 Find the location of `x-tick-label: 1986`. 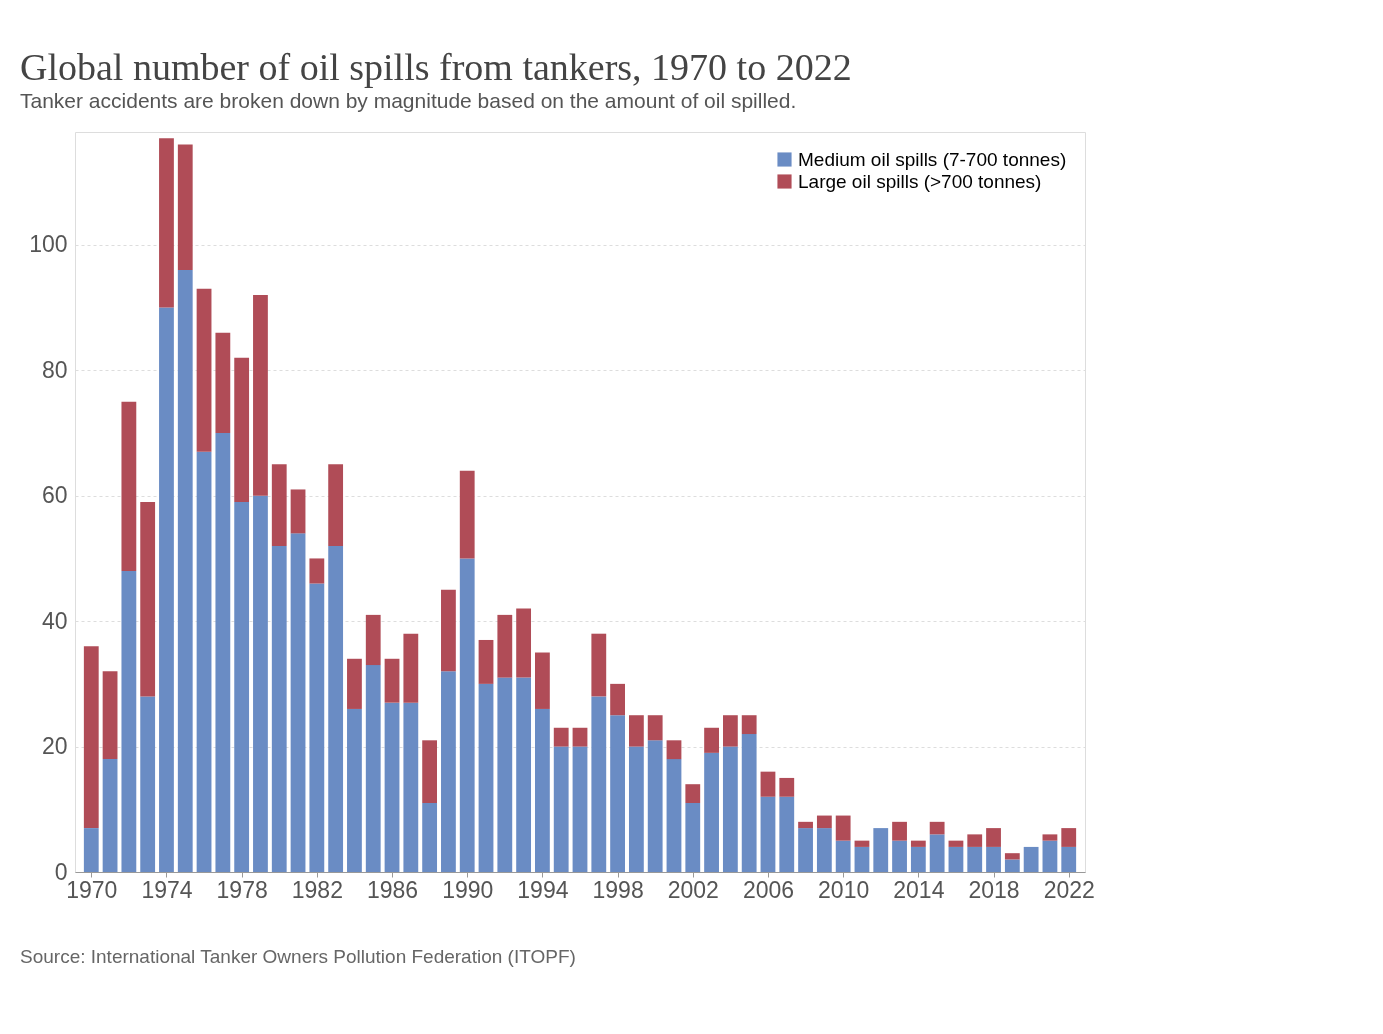

x-tick-label: 1986 is located at coordinates (392, 889).